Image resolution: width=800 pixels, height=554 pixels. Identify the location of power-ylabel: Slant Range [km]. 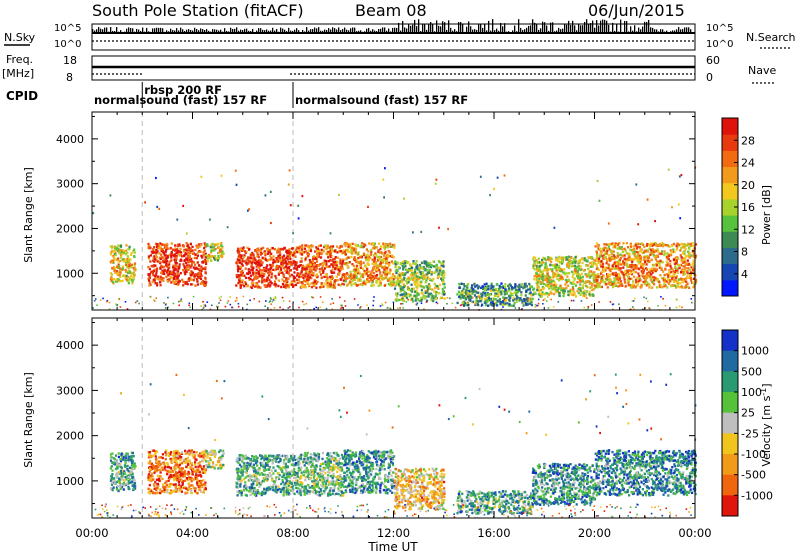
(28, 215).